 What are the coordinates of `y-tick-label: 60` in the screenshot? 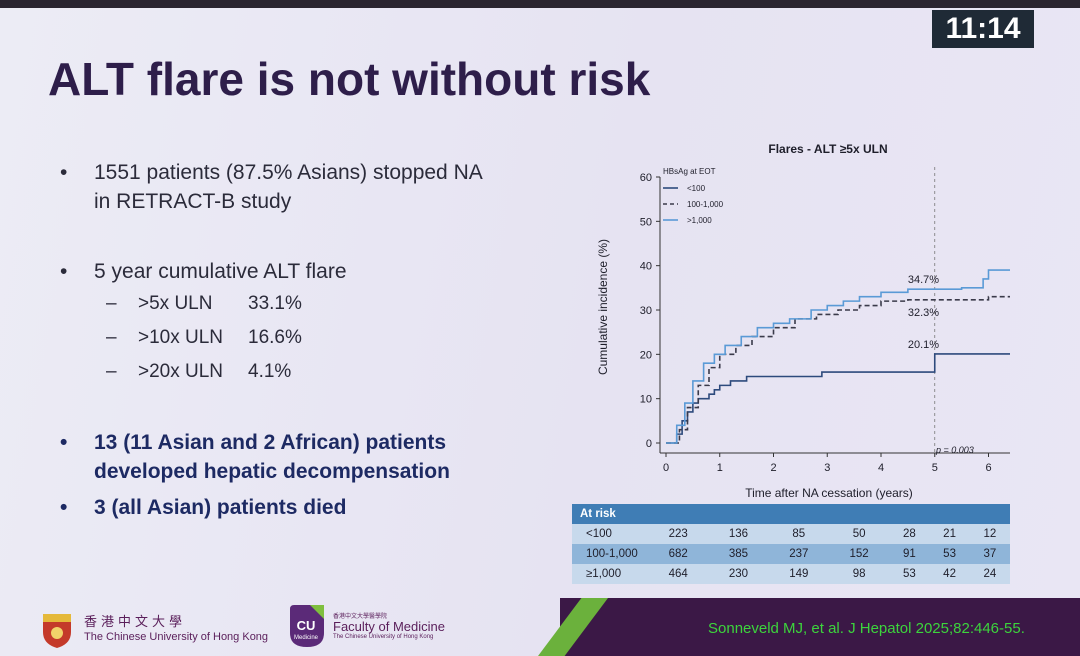 It's located at (646, 178).